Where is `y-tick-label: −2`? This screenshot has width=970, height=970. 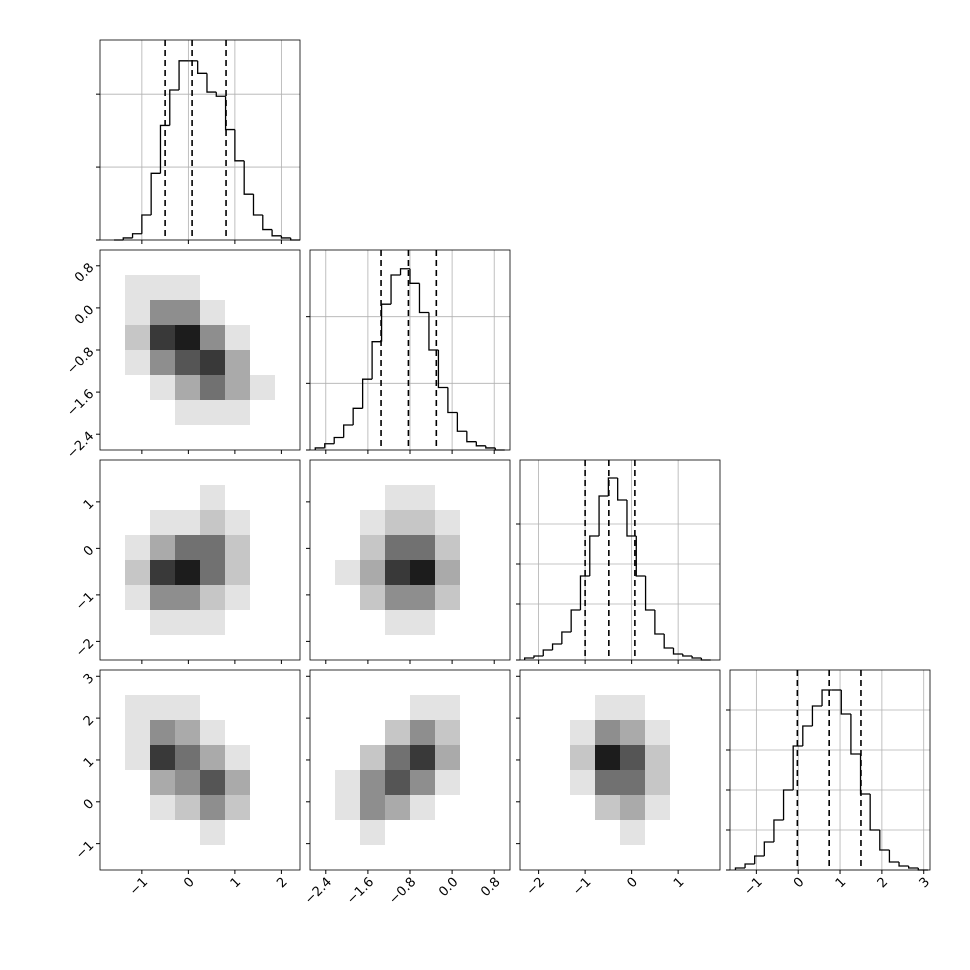 y-tick-label: −2 is located at coordinates (85, 648).